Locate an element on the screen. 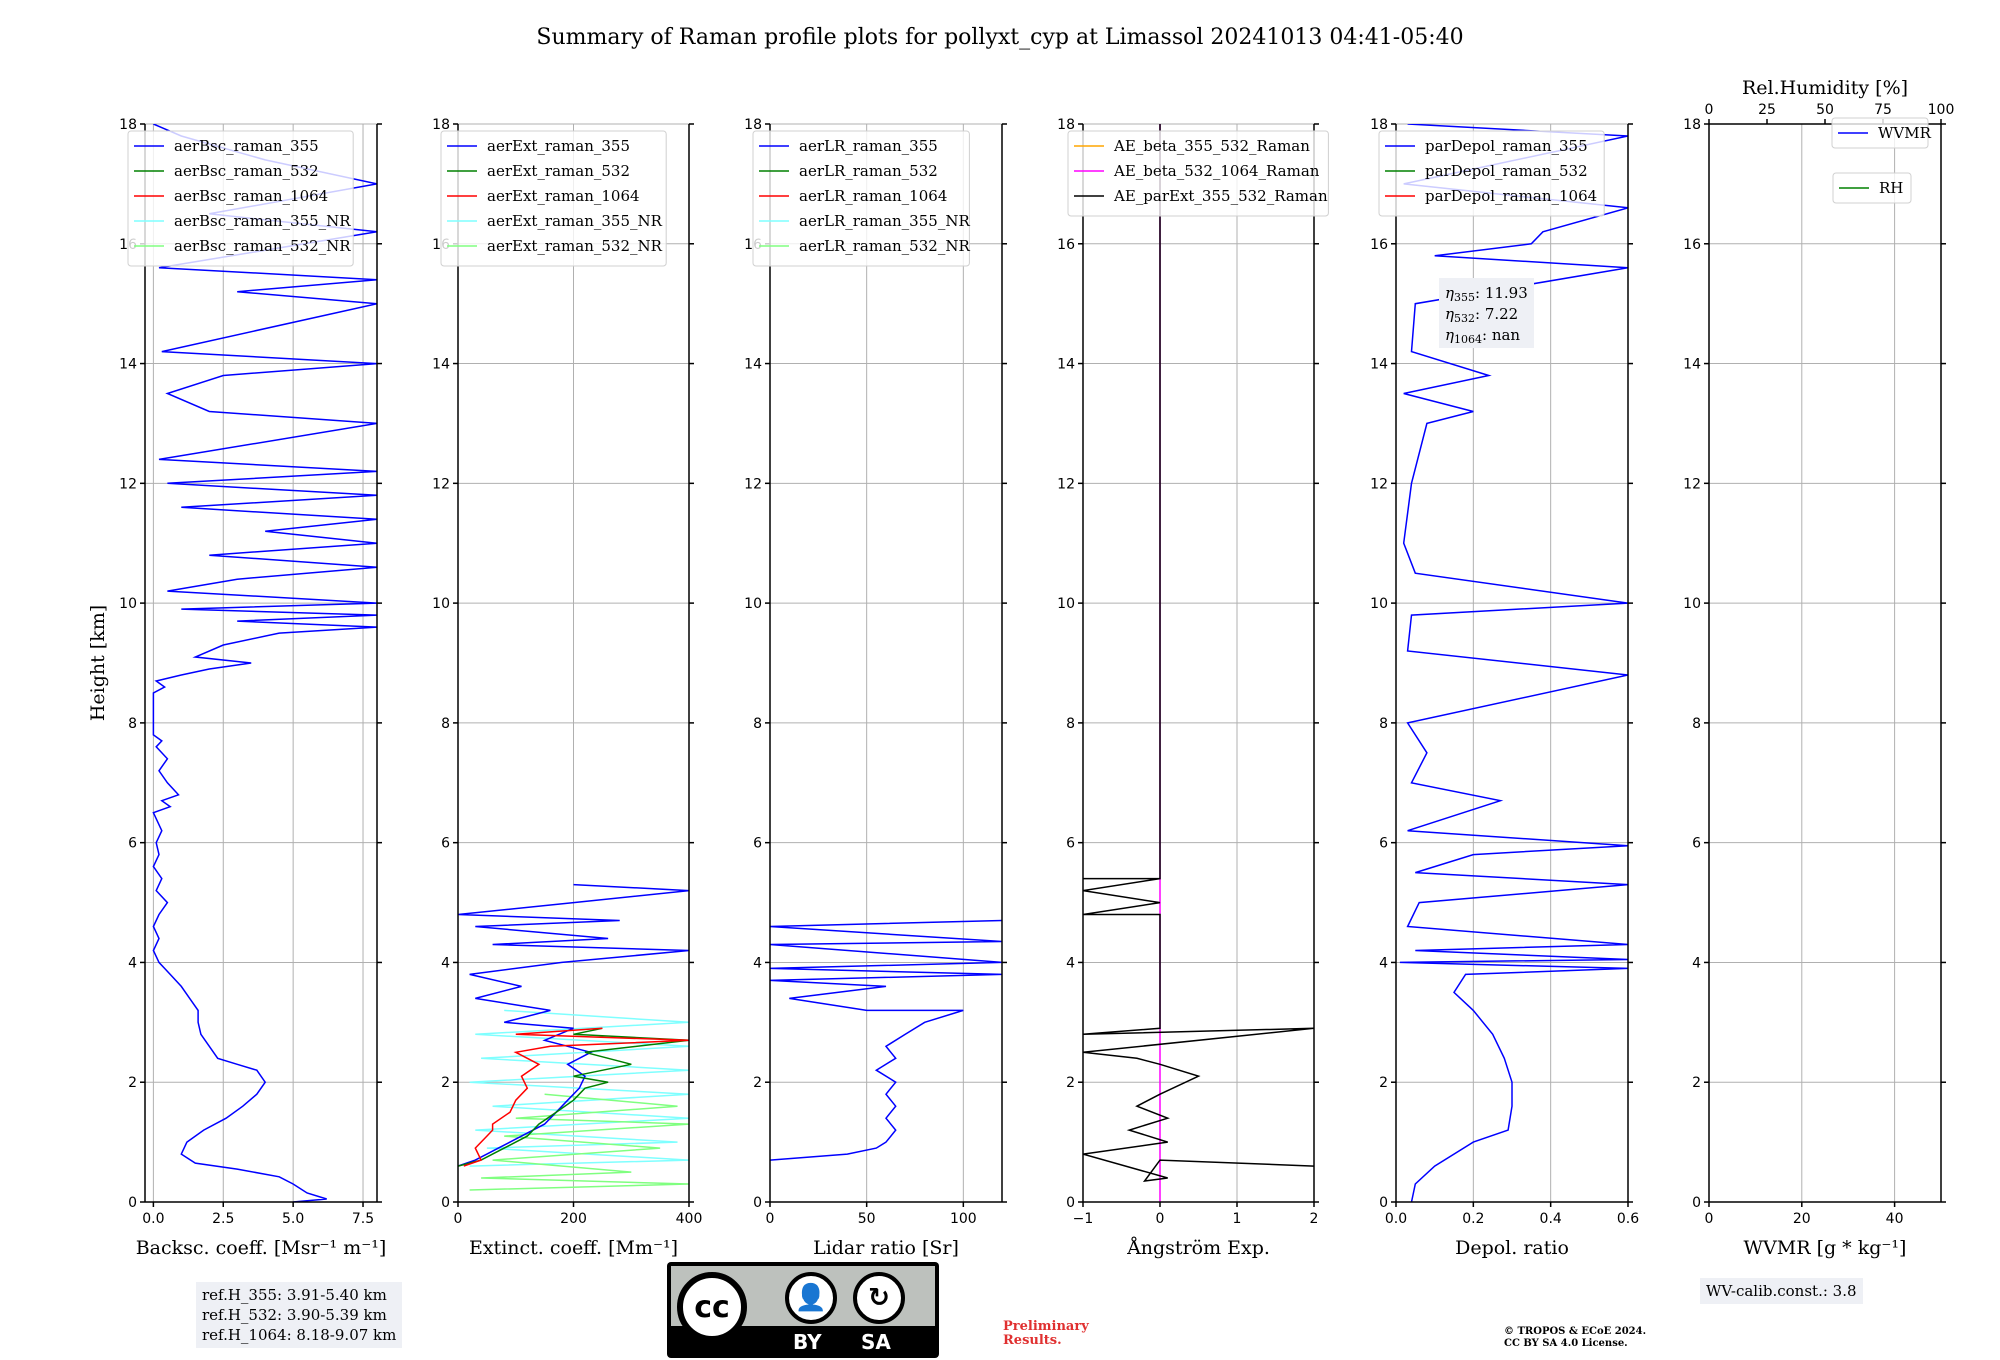 This screenshot has width=2000, height=1360. legend-label: aerBsc_raman_355 is located at coordinates (246, 146).